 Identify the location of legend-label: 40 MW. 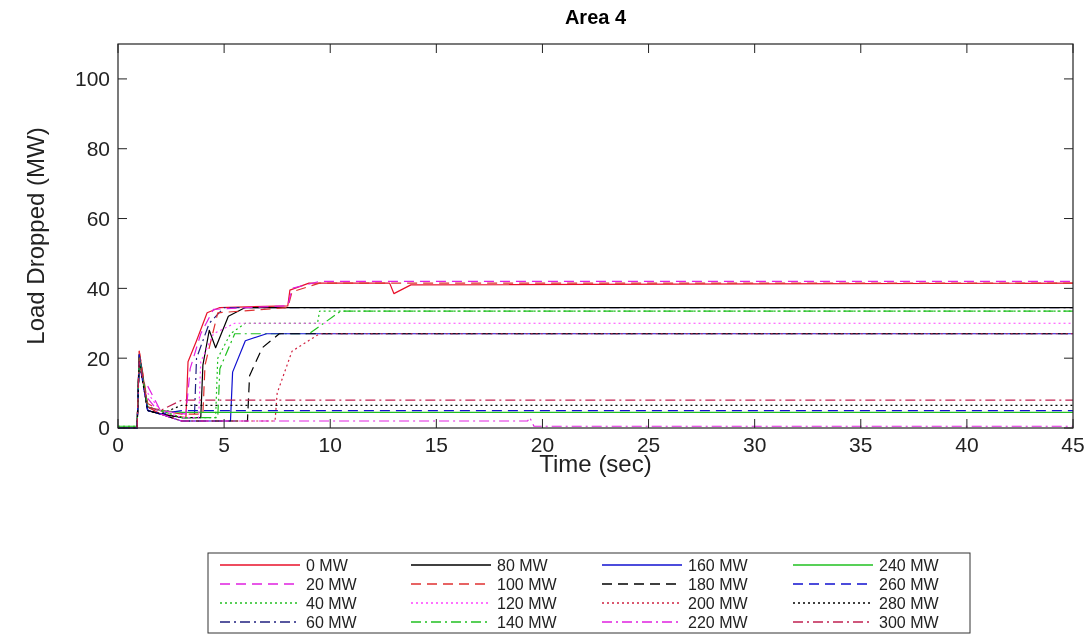
(332, 603).